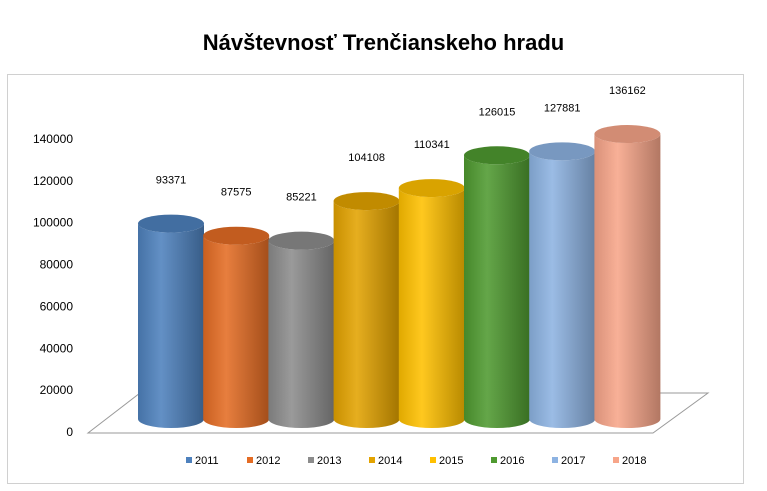 This screenshot has height=491, width=767. What do you see at coordinates (329, 461) in the screenshot?
I see `legend-label: 2013` at bounding box center [329, 461].